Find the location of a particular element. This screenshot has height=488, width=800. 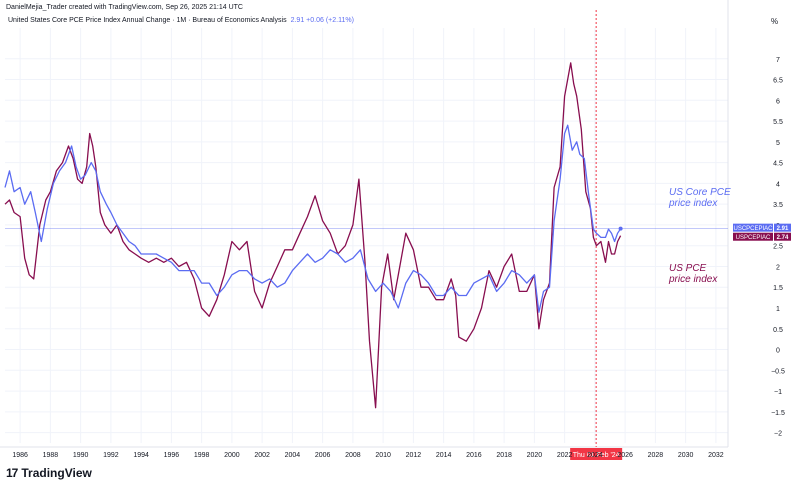

x-tick-label: 2024 is located at coordinates (595, 455).